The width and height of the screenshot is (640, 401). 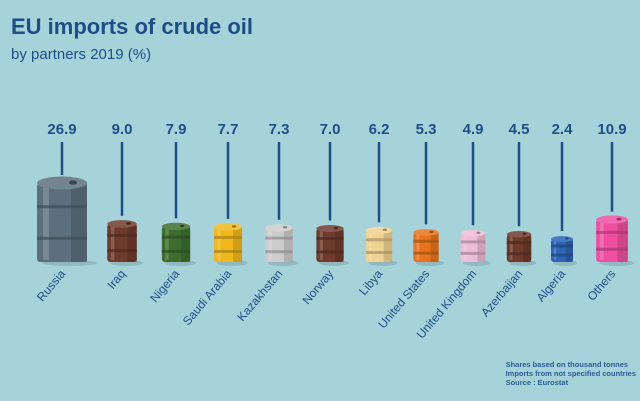 I want to click on chart-subtitle: by partners 2019 (%), so click(x=81, y=54).